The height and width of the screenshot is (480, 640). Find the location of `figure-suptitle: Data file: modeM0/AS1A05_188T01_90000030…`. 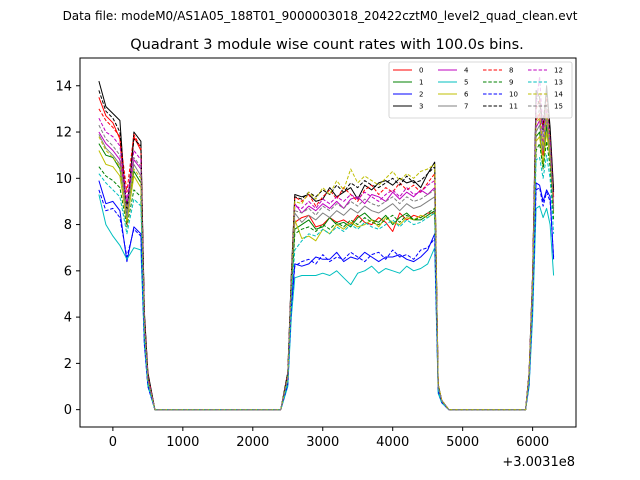

figure-suptitle: Data file: modeM0/AS1A05_188T01_90000030… is located at coordinates (320, 16).